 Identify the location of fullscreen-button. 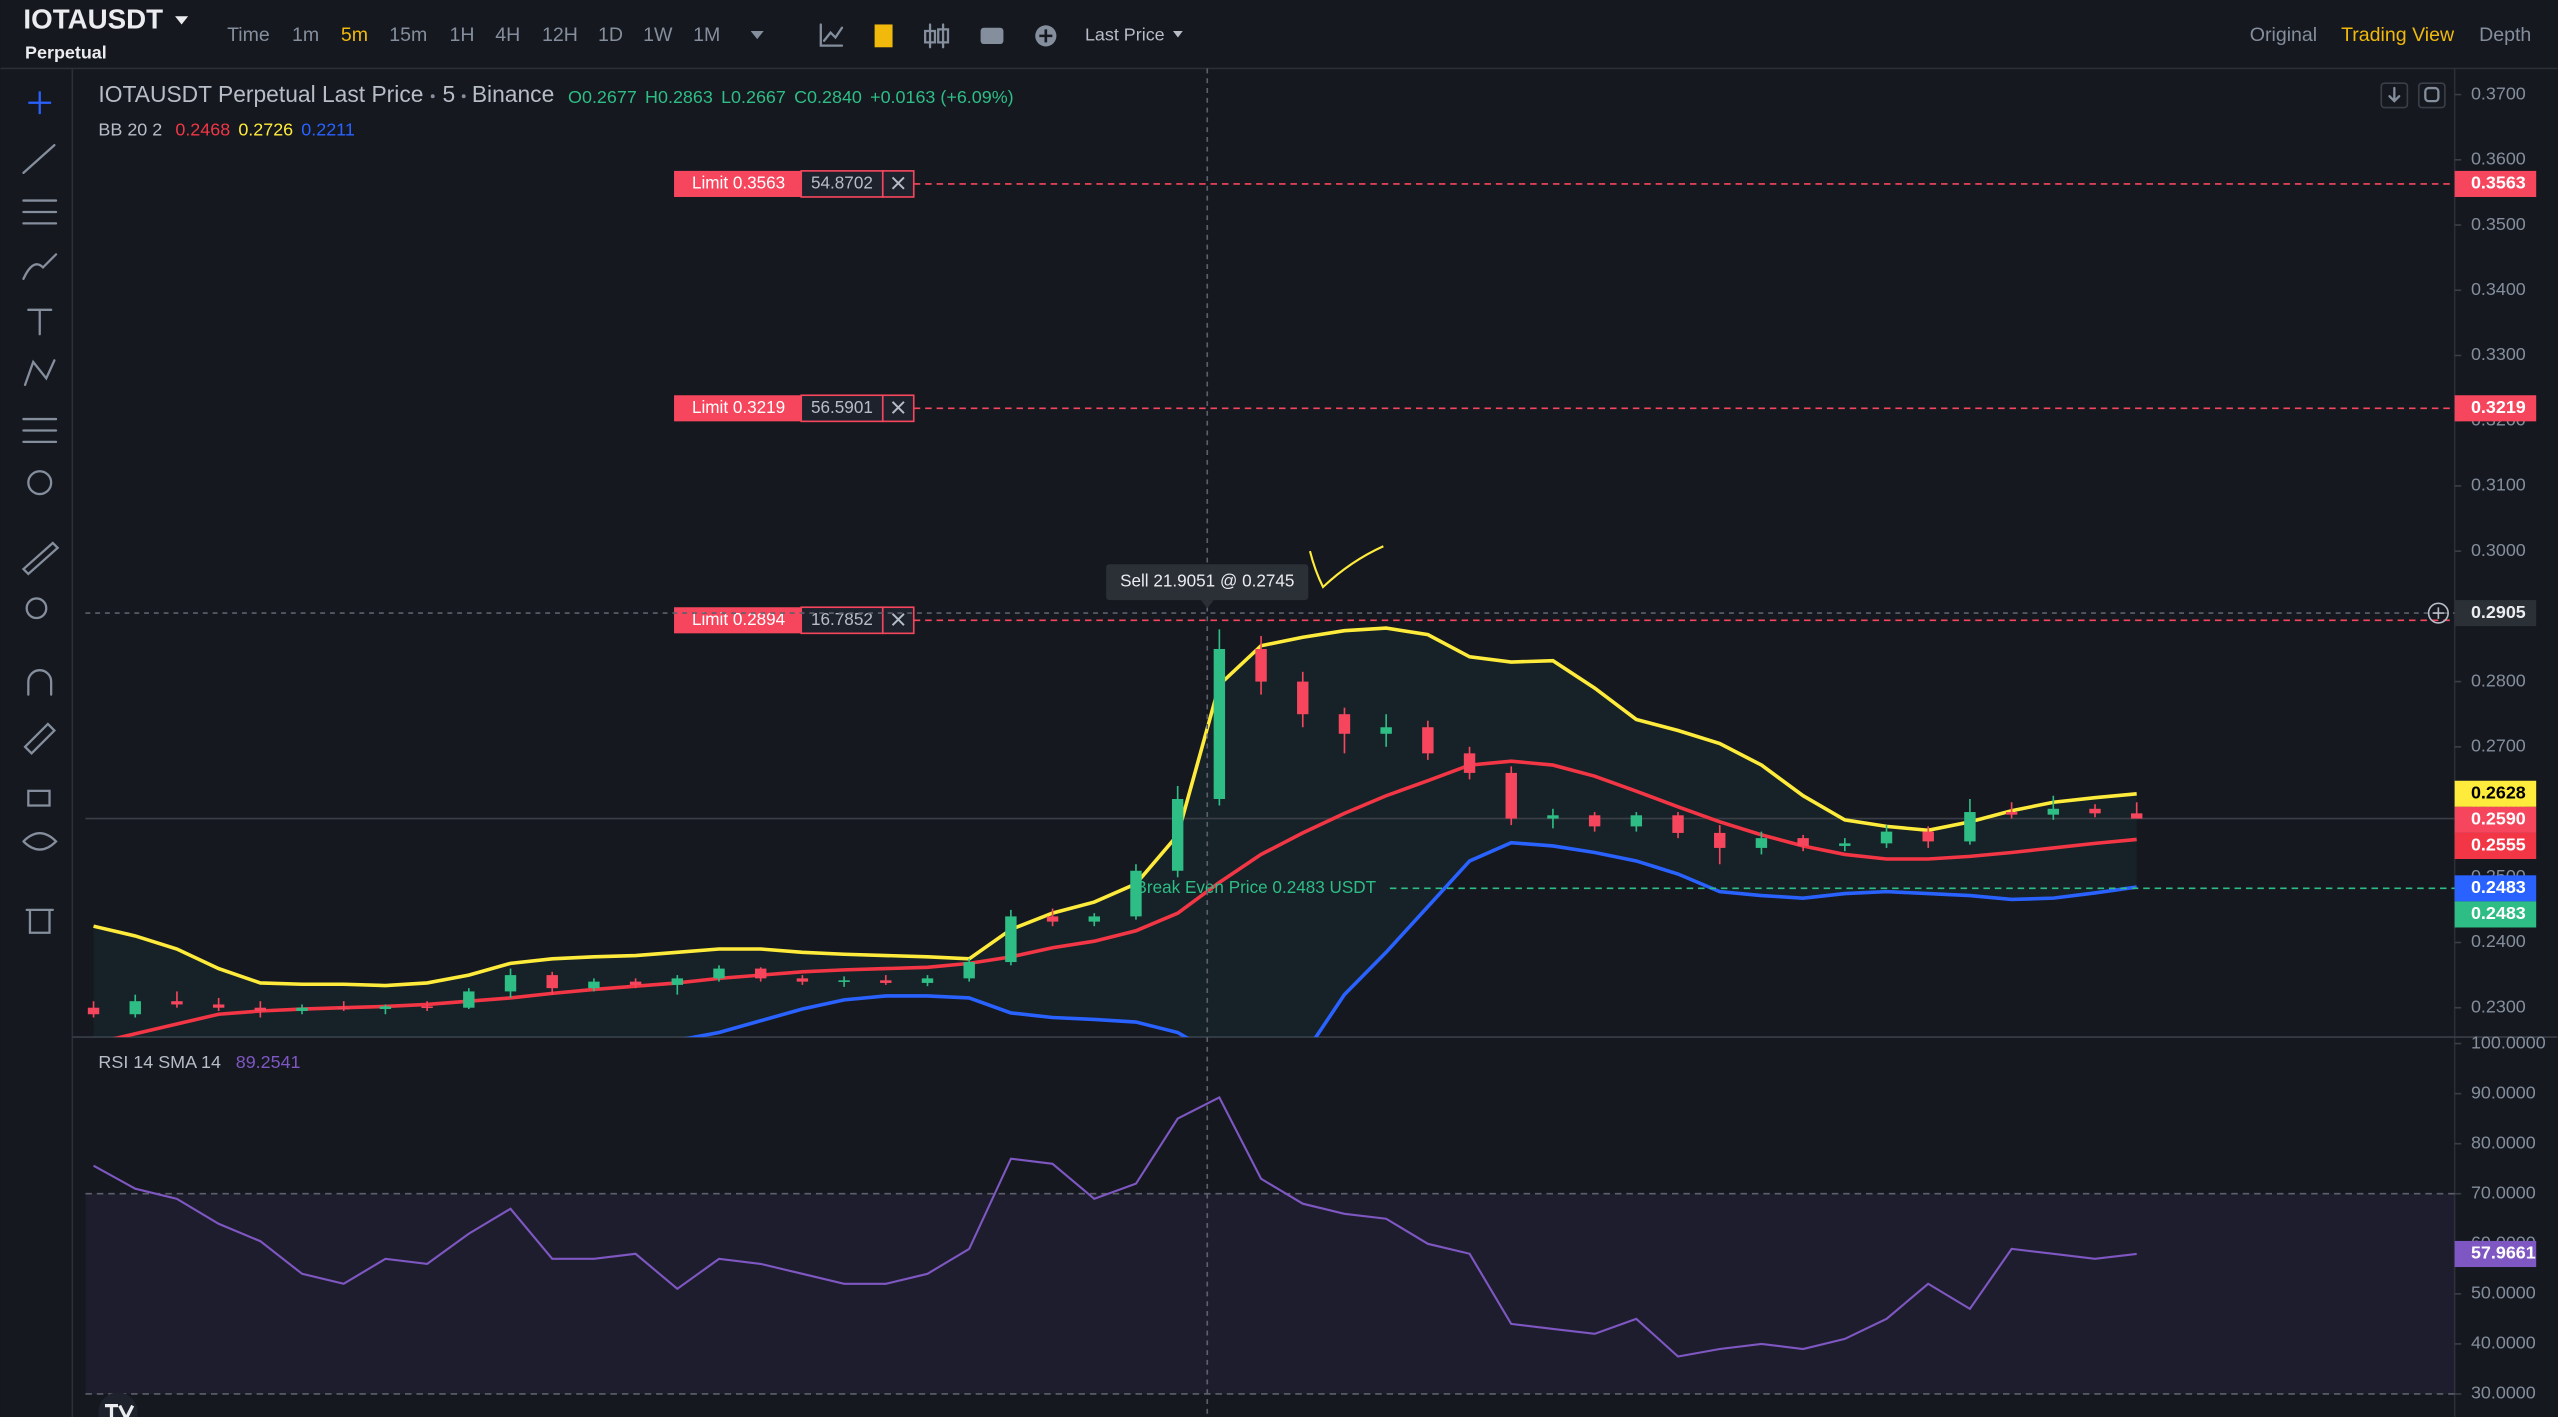
(2431, 95).